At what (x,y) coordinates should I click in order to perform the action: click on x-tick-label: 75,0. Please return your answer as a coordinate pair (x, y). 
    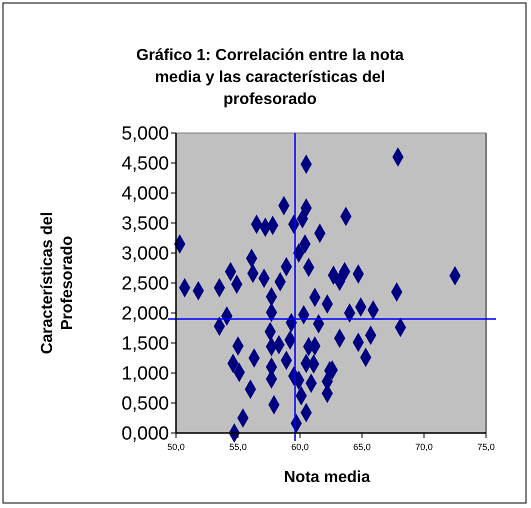
    Looking at the image, I should click on (486, 447).